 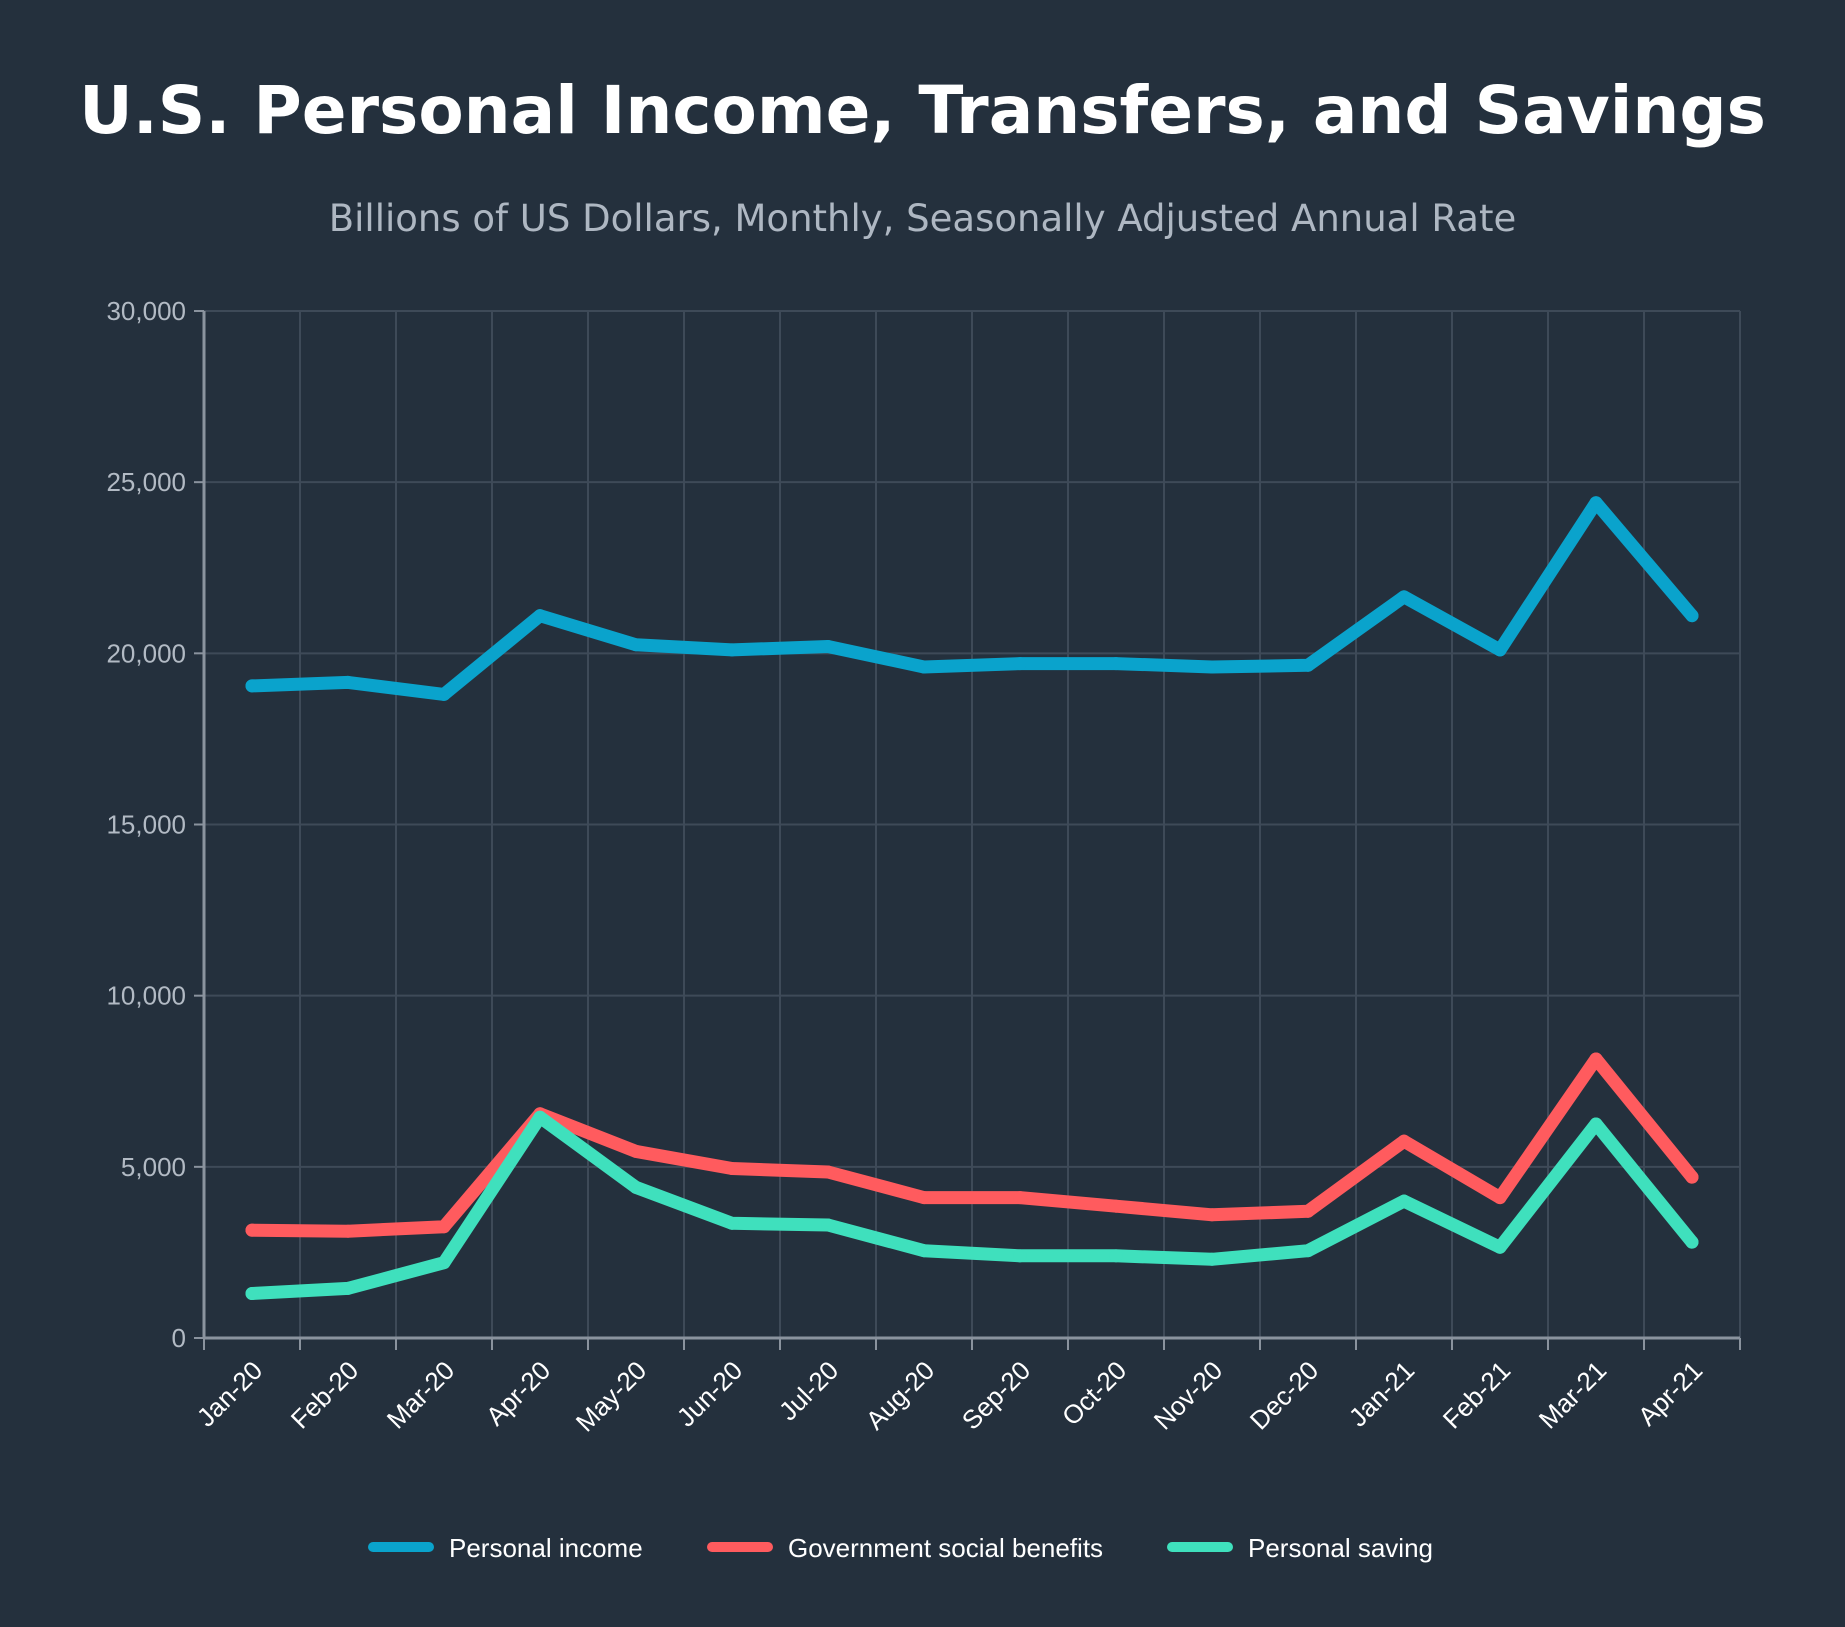 What do you see at coordinates (1381, 1393) in the screenshot?
I see `x-tick-label: Jan-21` at bounding box center [1381, 1393].